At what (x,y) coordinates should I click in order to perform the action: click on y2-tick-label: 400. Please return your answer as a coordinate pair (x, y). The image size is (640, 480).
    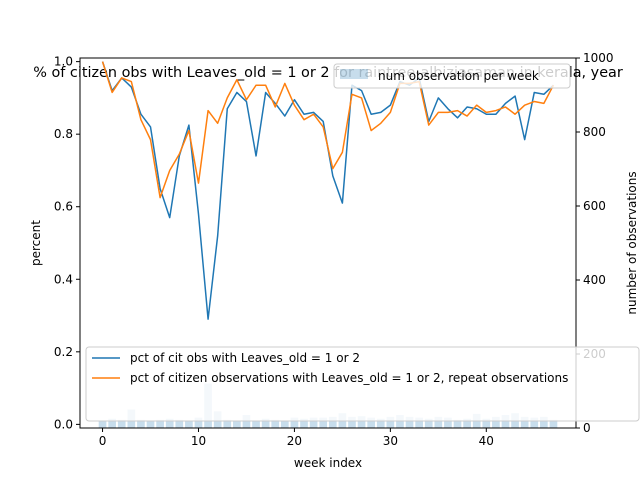
    Looking at the image, I should click on (594, 280).